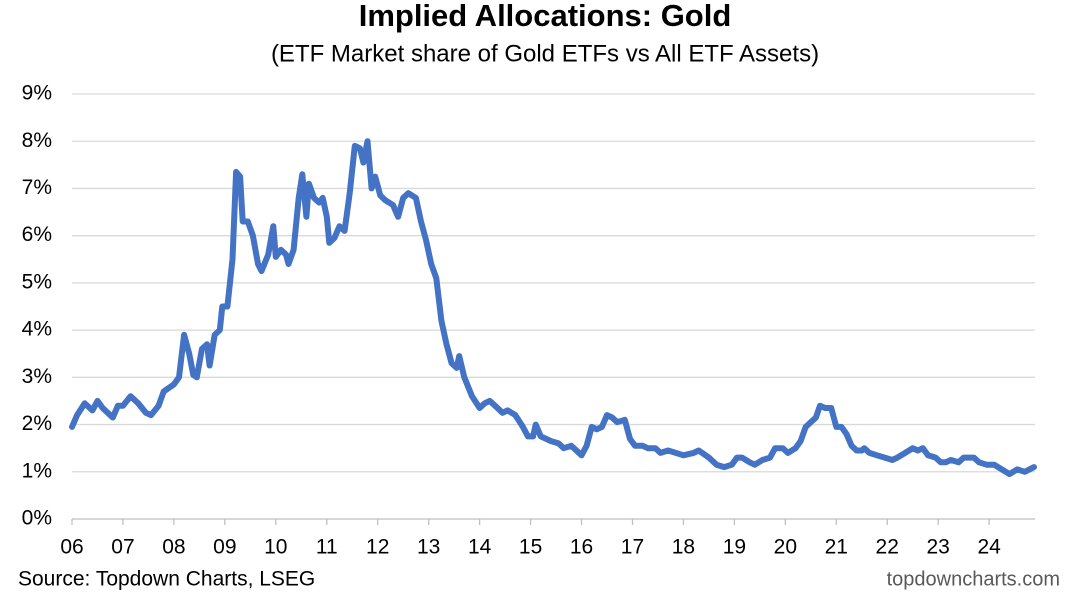 This screenshot has height=606, width=1083. Describe the element at coordinates (836, 547) in the screenshot. I see `x-tick-label: 21` at that location.